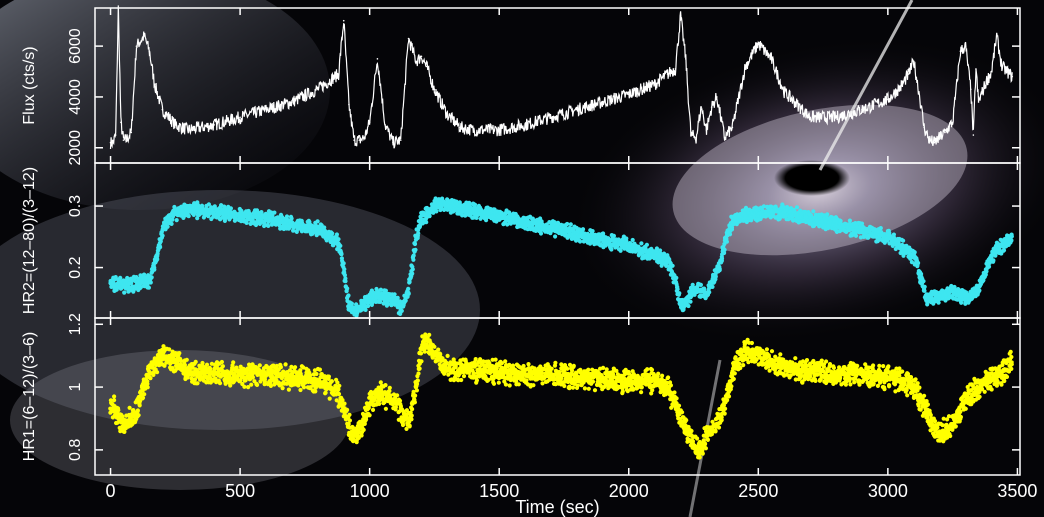 The height and width of the screenshot is (517, 1044). I want to click on y-axis-label: Flux (cts/s), so click(29, 85).